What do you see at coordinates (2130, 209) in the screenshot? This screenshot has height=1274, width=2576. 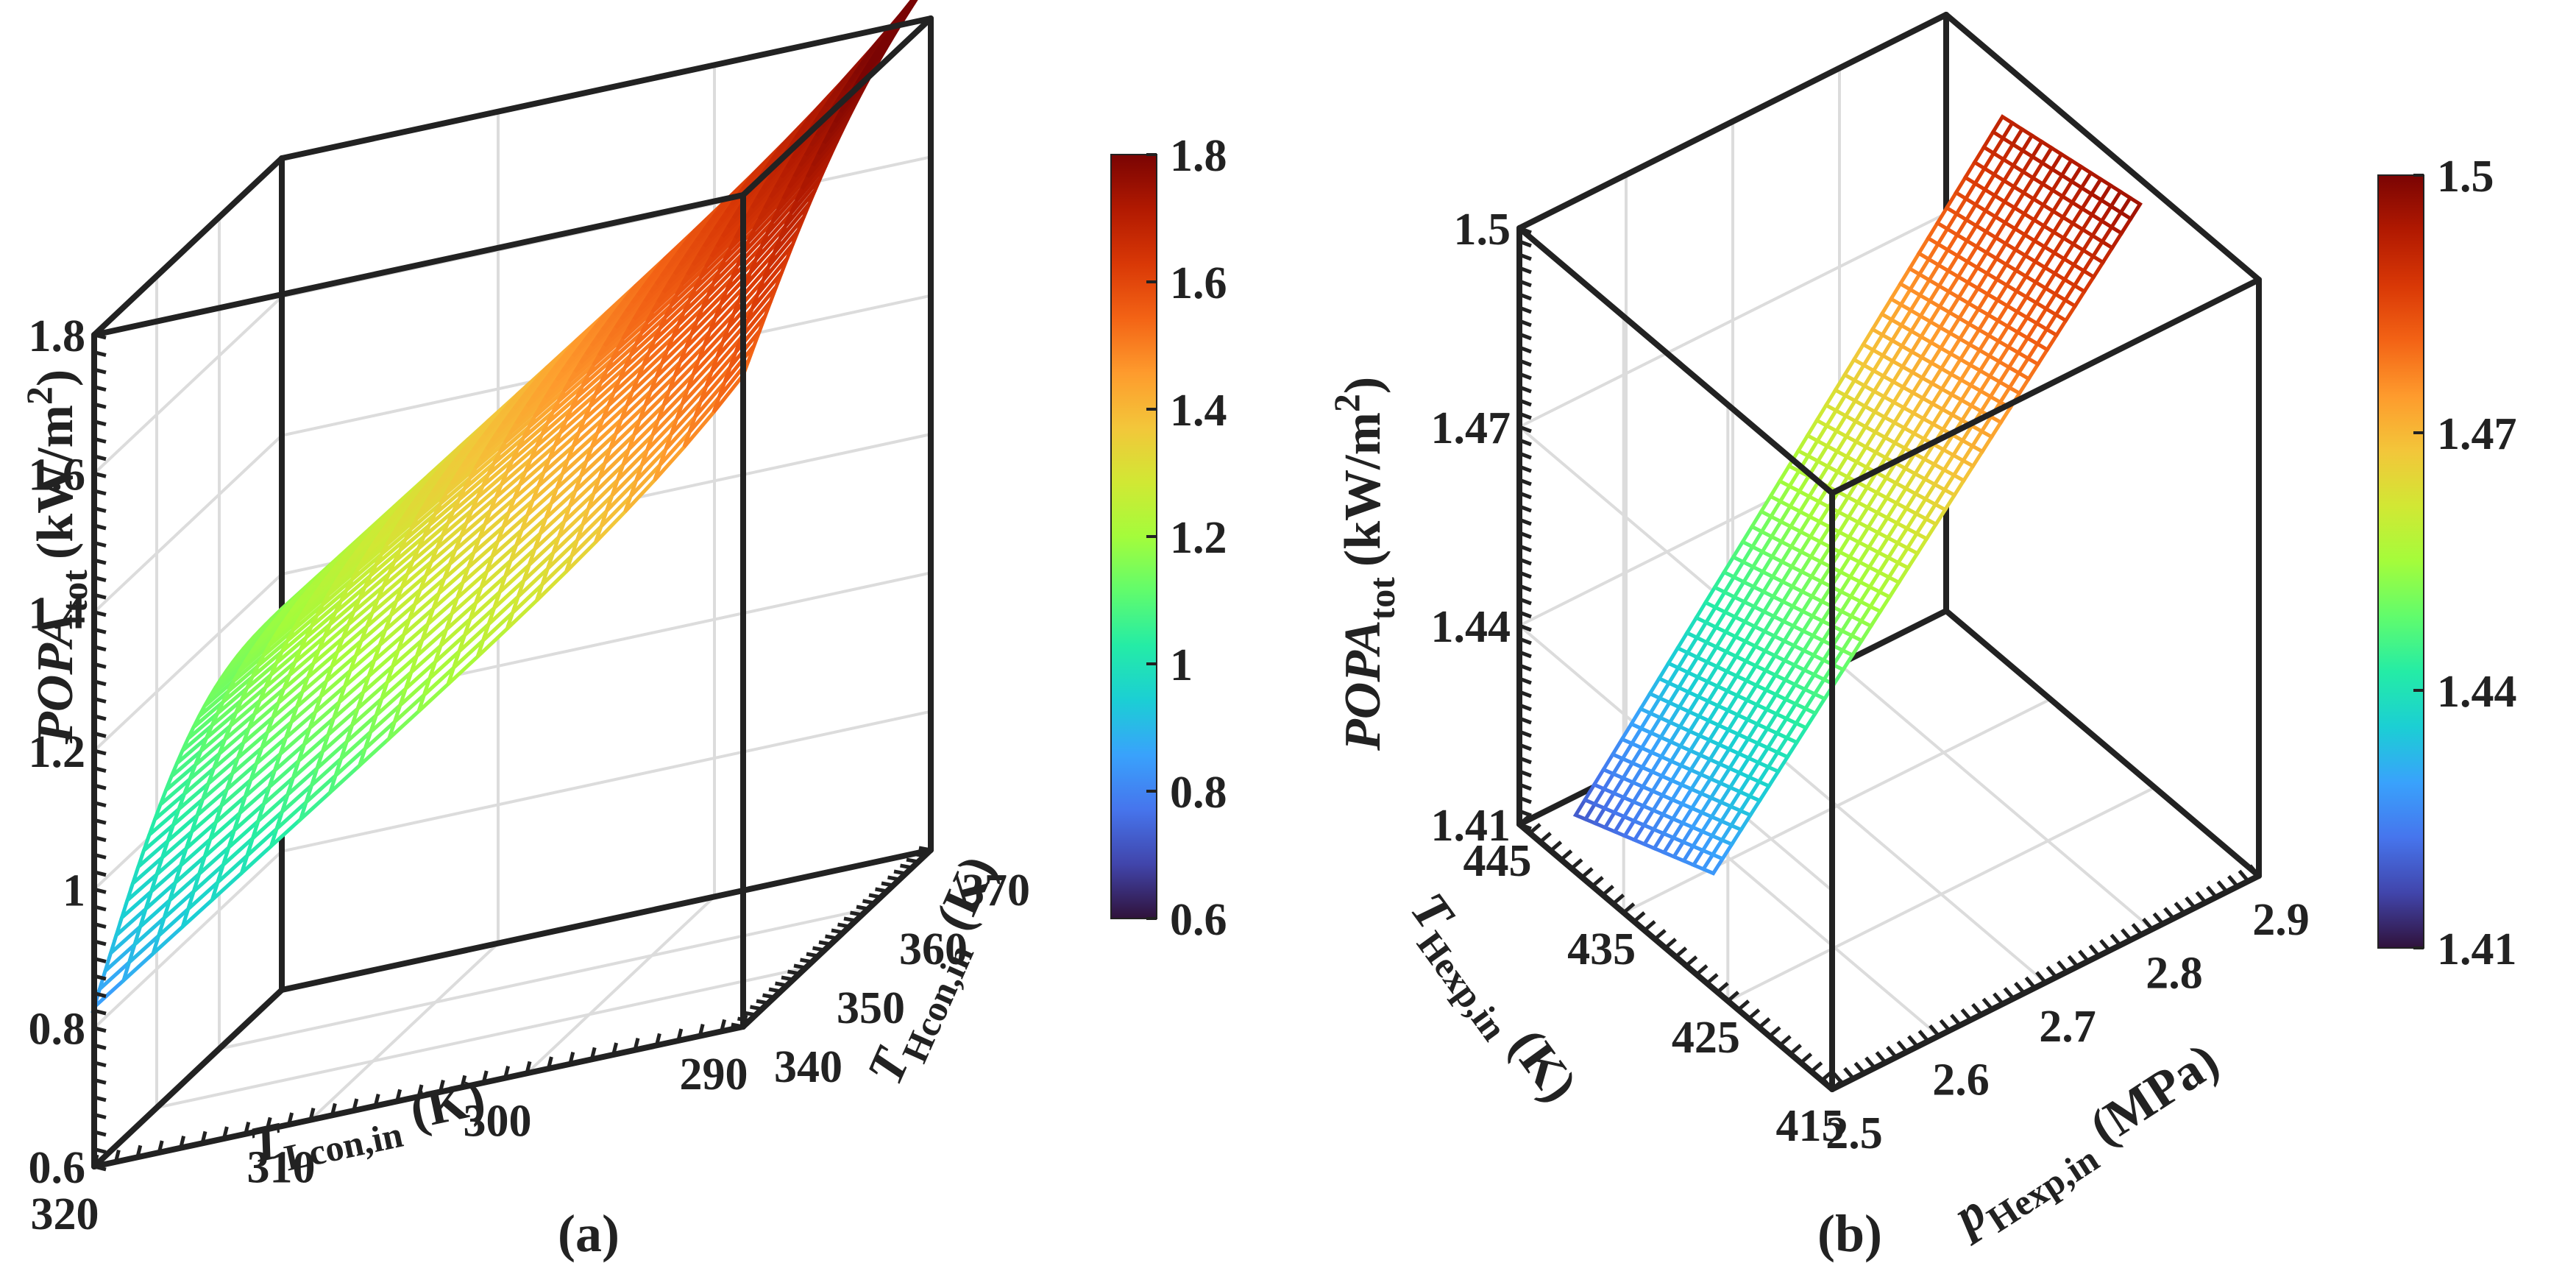 I see `surface-cell` at bounding box center [2130, 209].